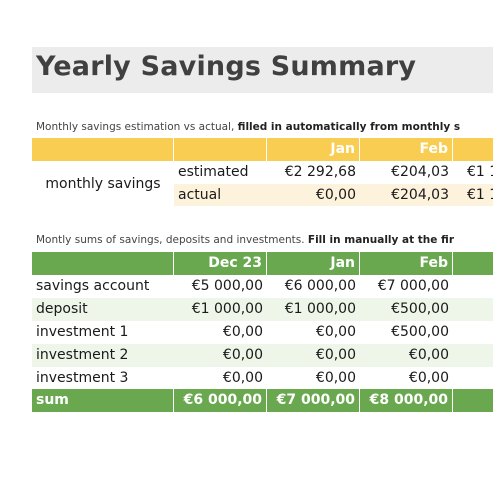 The width and height of the screenshot is (493, 493). Describe the element at coordinates (227, 286) in the screenshot. I see `value-cell: €5 000,00` at that location.